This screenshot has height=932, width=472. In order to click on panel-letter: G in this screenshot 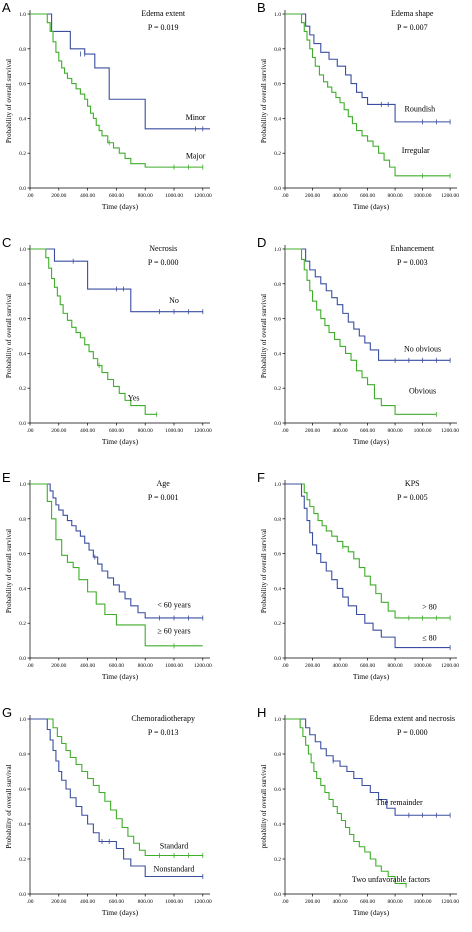, I will do `click(7, 712)`.